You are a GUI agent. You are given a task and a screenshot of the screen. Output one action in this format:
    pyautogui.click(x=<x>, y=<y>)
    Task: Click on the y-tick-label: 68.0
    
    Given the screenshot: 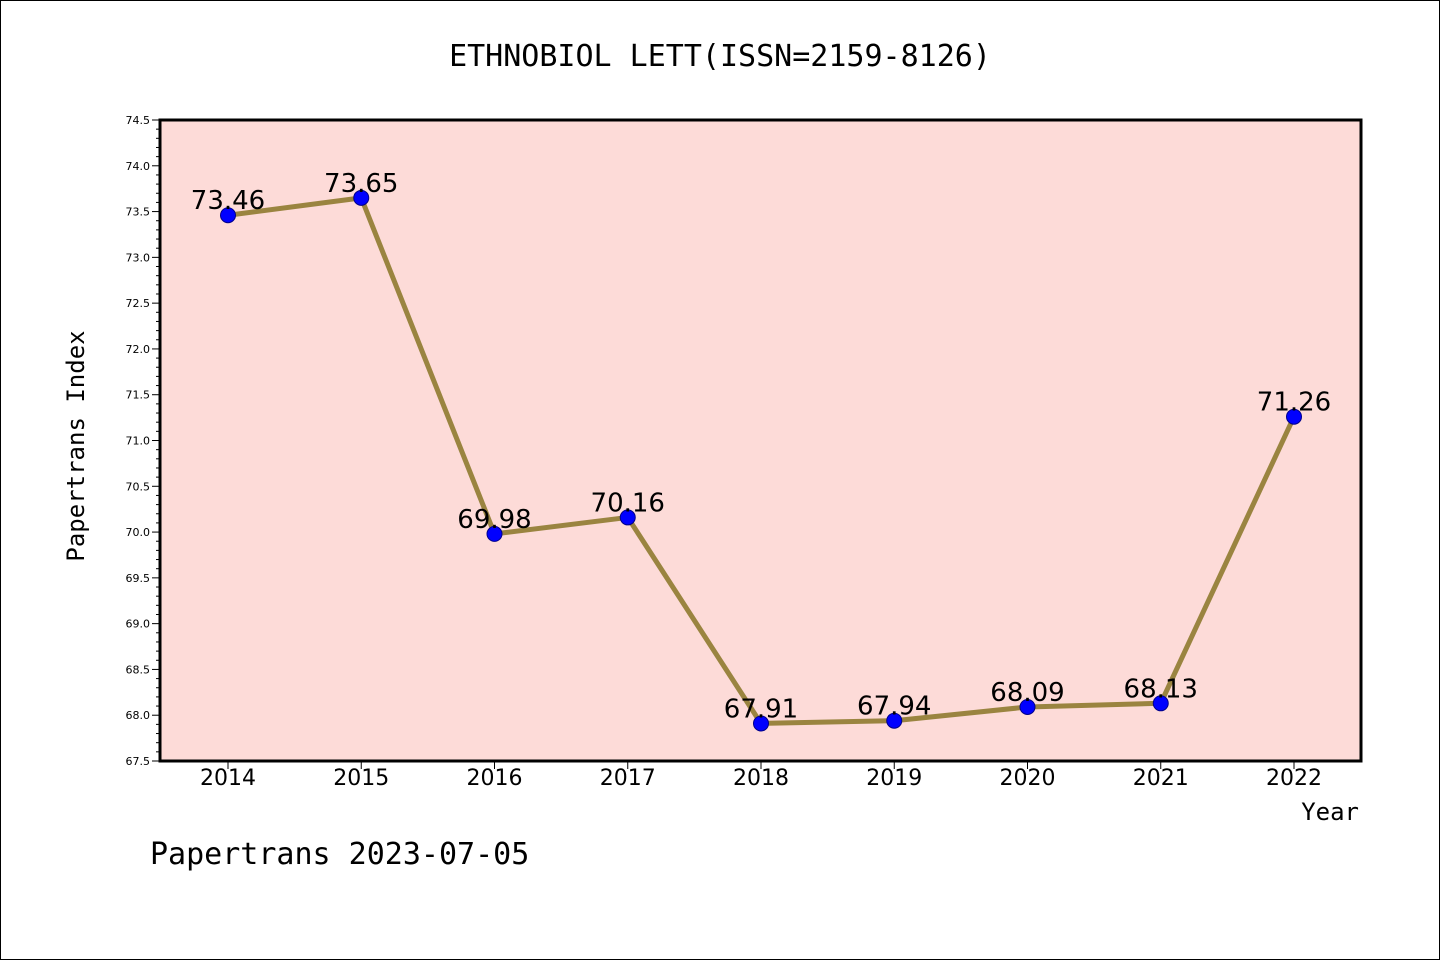 What is the action you would take?
    pyautogui.click(x=138, y=715)
    